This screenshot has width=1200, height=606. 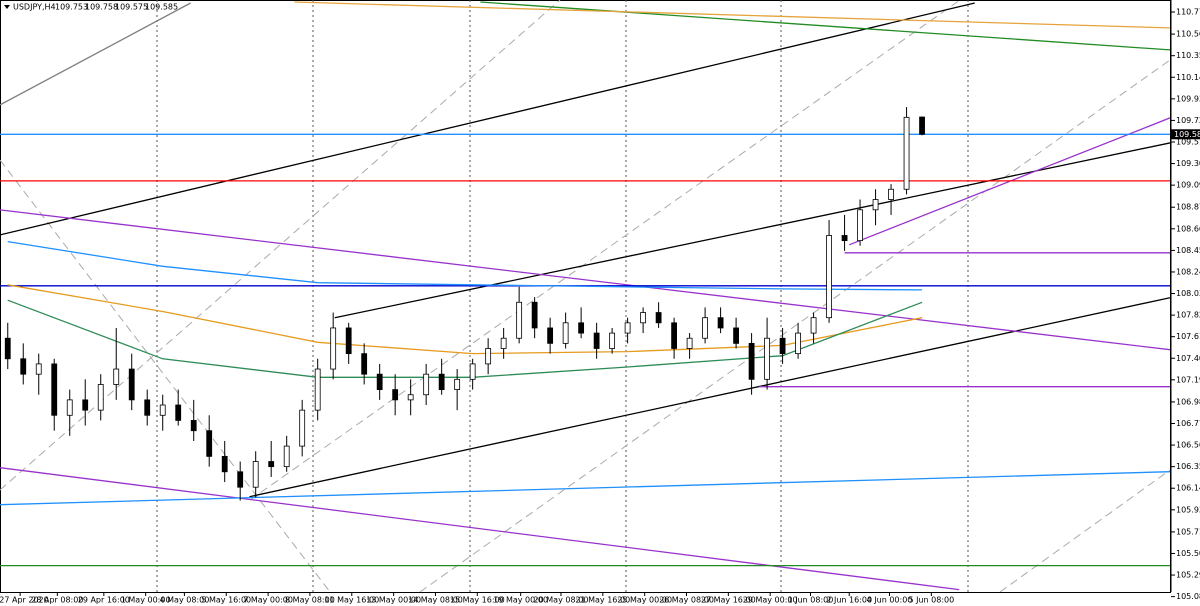 I want to click on x-tick-label: 28 Apr 08:00, so click(x=57, y=600).